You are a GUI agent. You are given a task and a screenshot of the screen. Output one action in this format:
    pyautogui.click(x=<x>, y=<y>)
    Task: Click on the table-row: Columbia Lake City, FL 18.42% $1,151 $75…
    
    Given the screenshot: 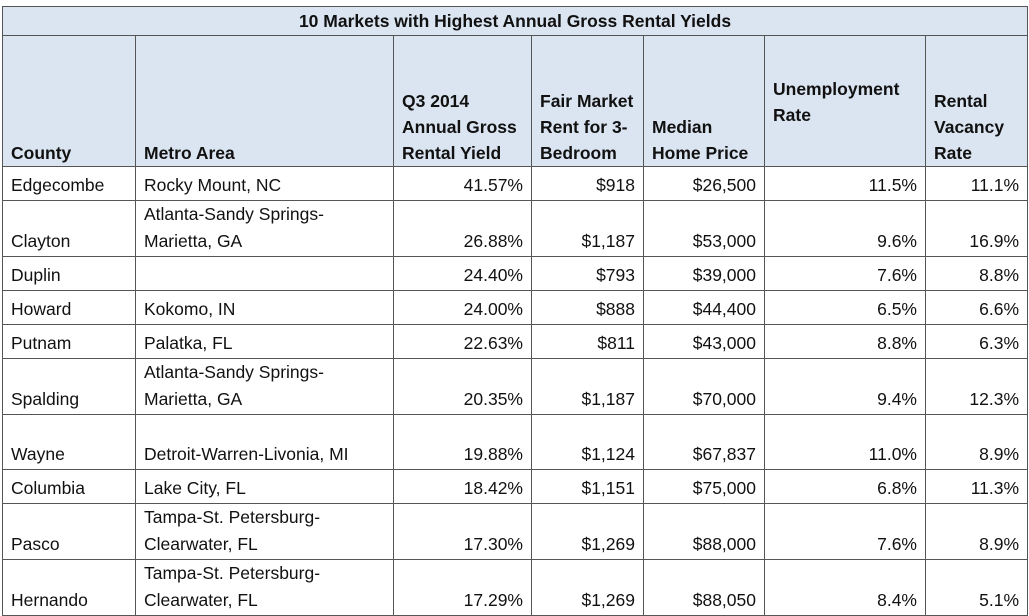 What is the action you would take?
    pyautogui.click(x=515, y=486)
    